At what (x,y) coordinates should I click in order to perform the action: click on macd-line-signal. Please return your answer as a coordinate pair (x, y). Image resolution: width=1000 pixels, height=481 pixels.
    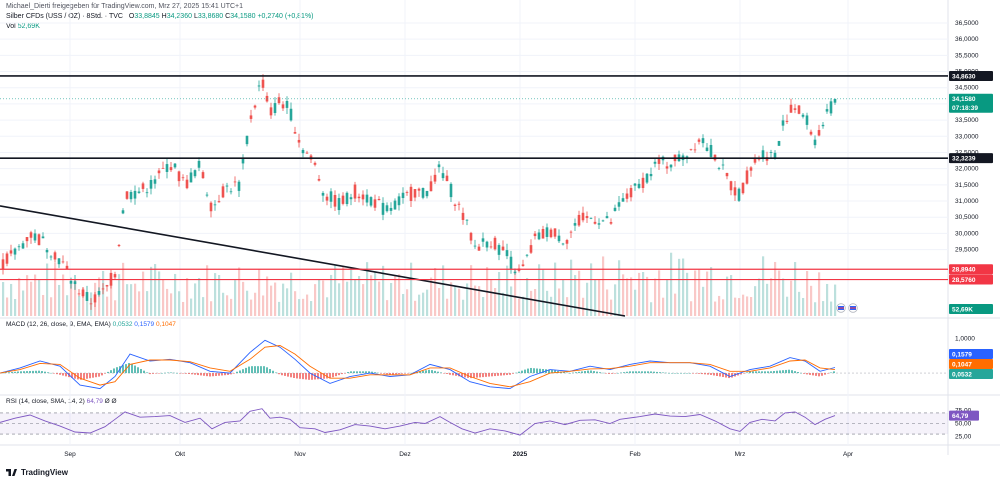
    Looking at the image, I should click on (418, 366).